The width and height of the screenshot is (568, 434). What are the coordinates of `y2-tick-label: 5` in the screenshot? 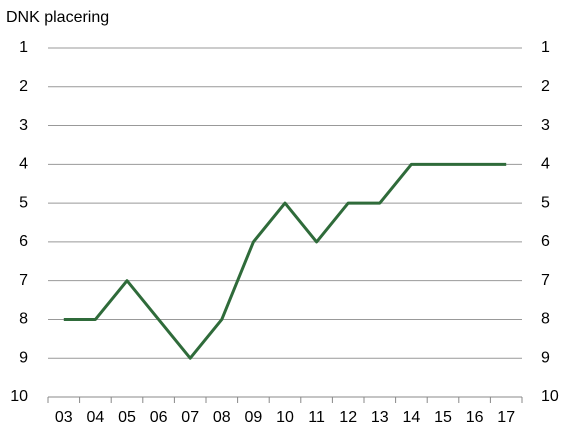 It's located at (545, 202).